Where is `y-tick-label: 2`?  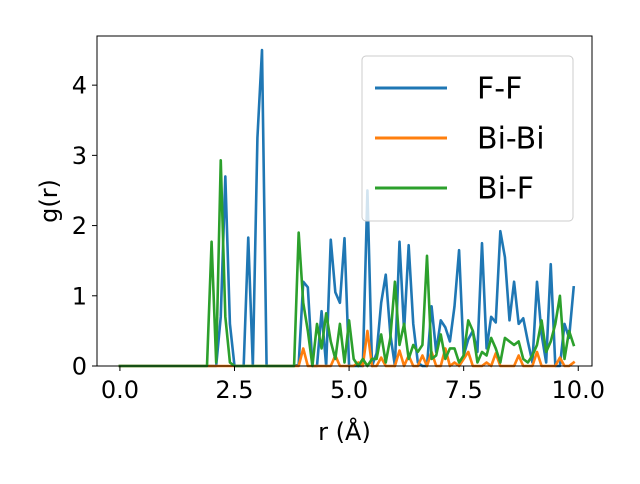
y-tick-label: 2 is located at coordinates (79, 226).